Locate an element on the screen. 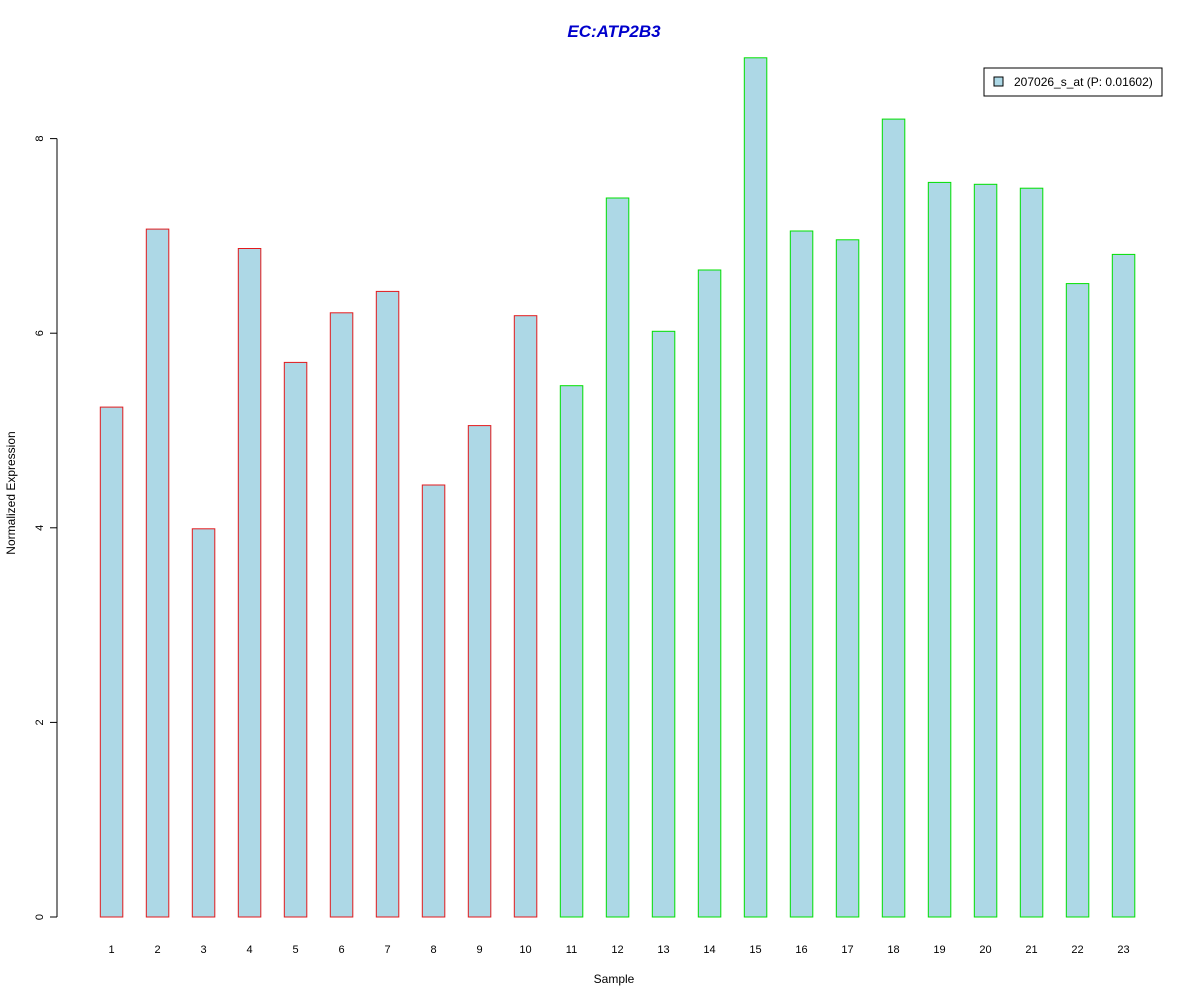  y-axis-label: Normalized Expression is located at coordinates (11, 492).